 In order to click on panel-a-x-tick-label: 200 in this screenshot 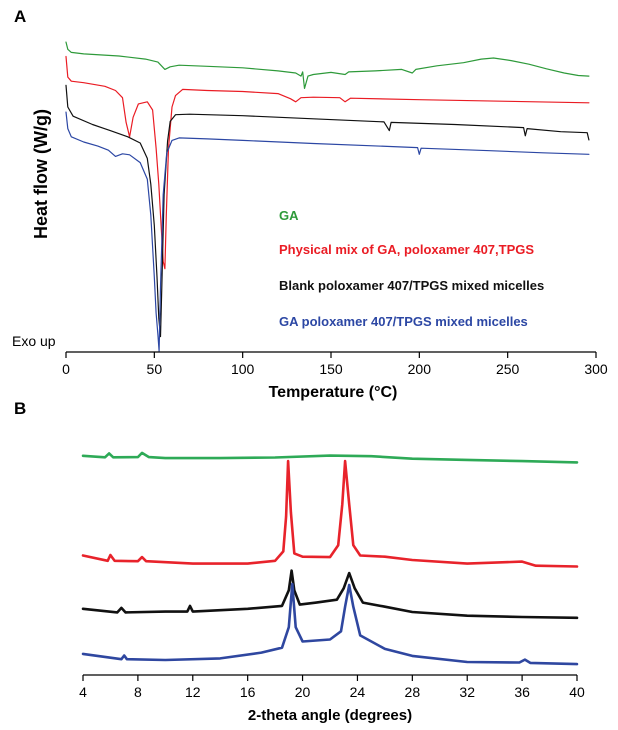, I will do `click(420, 369)`.